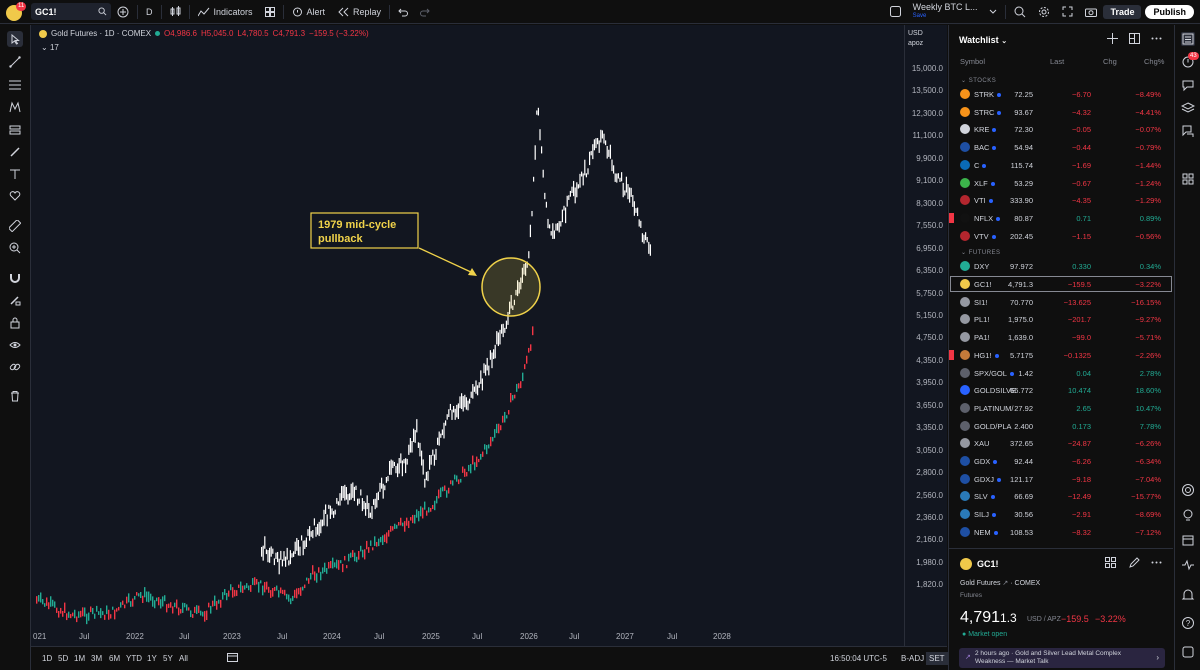  Describe the element at coordinates (993, 12) in the screenshot. I see `layout-chevron` at that location.